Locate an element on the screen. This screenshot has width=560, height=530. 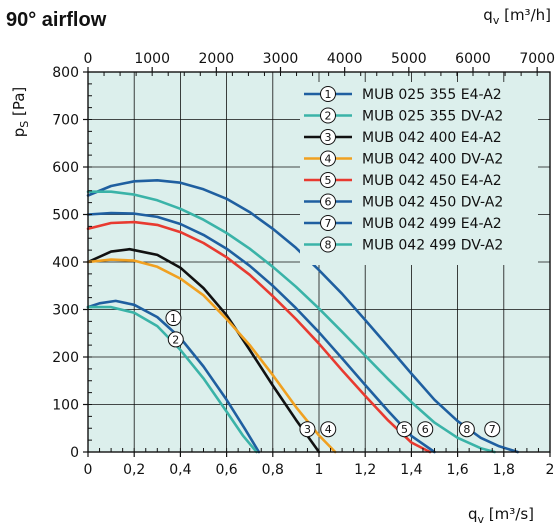
legend-label-8: MUB 042 499 DV-A2 is located at coordinates (432, 246).